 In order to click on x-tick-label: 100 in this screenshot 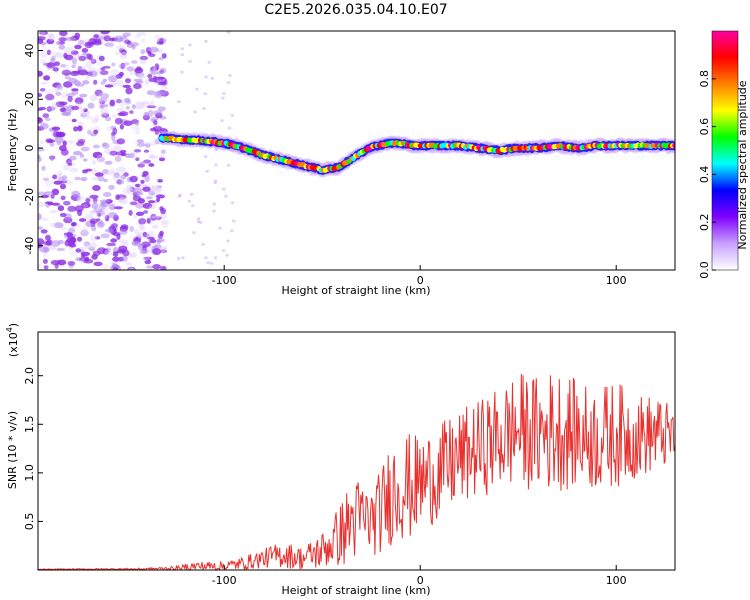, I will do `click(616, 580)`.